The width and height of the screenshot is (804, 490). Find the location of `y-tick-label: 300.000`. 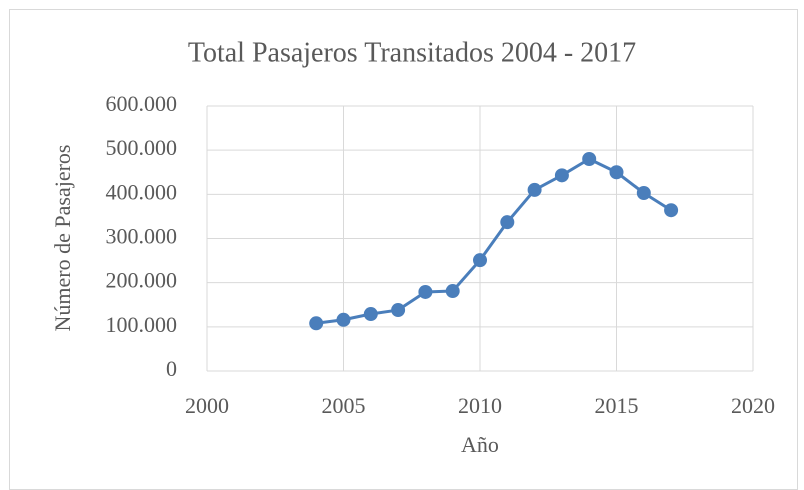

y-tick-label: 300.000 is located at coordinates (142, 236).